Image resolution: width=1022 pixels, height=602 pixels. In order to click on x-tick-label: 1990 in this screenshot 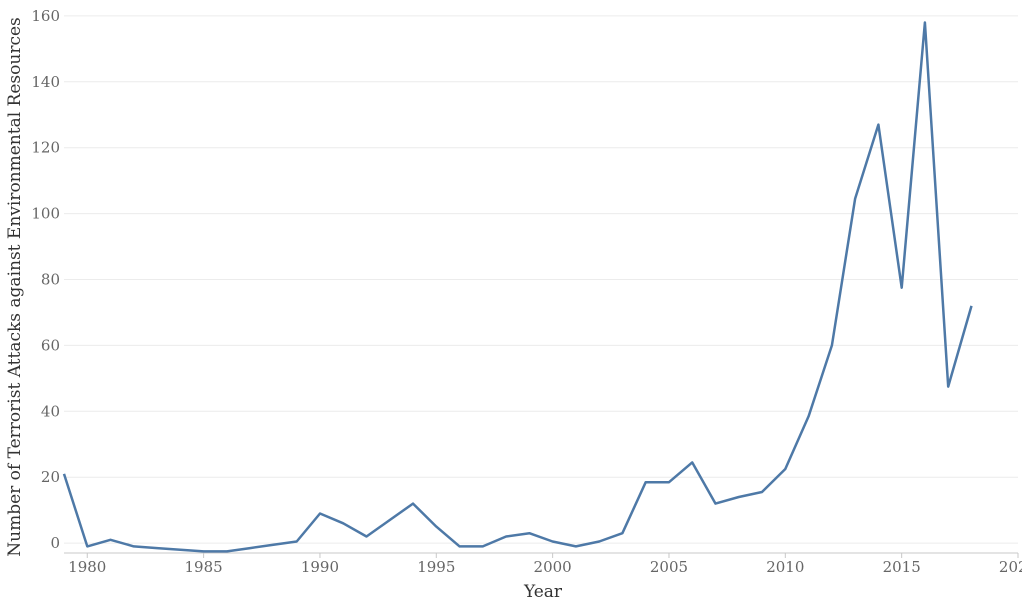, I will do `click(320, 567)`.